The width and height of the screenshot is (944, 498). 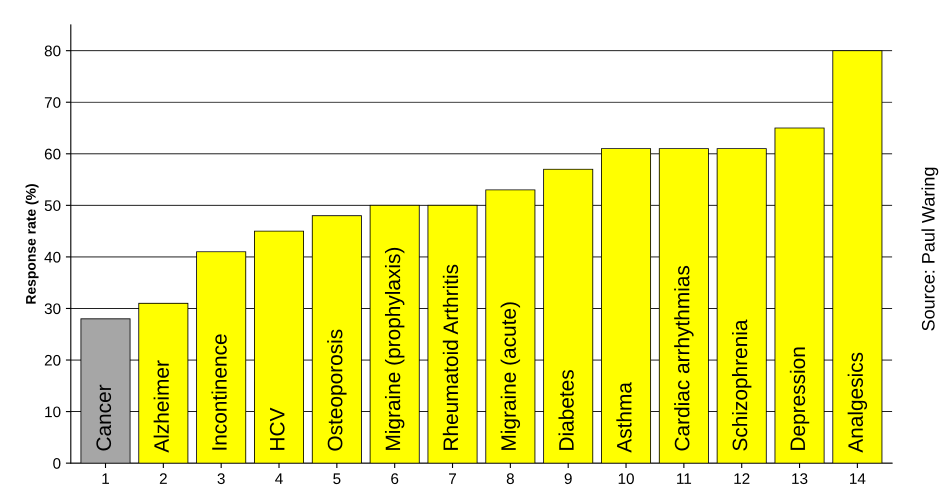 I want to click on source-note: Source: Paul Waring, so click(x=929, y=249).